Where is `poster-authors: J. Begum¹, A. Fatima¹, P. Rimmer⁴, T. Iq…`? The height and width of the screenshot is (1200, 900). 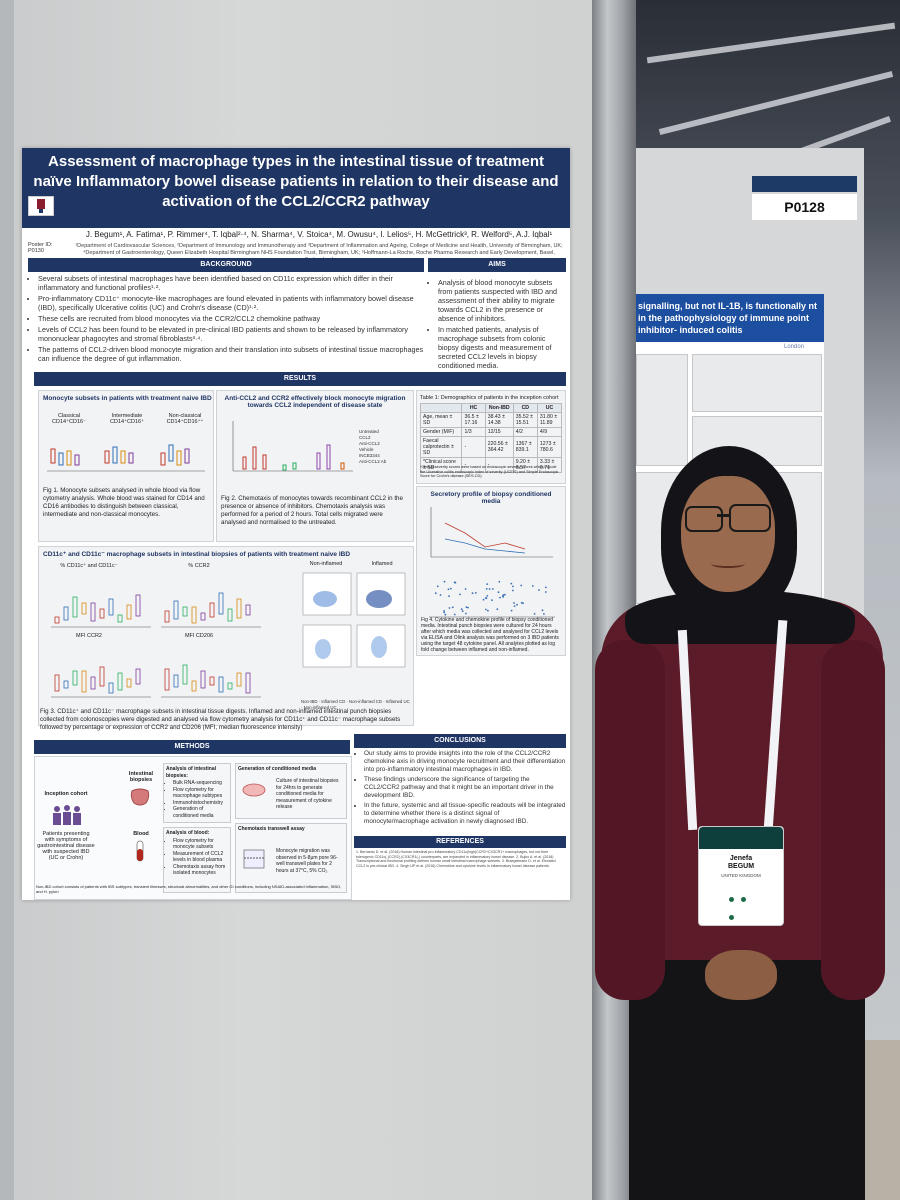
poster-authors: J. Begum¹, A. Fatima¹, P. Rimmer⁴, T. Iq… is located at coordinates (319, 234).